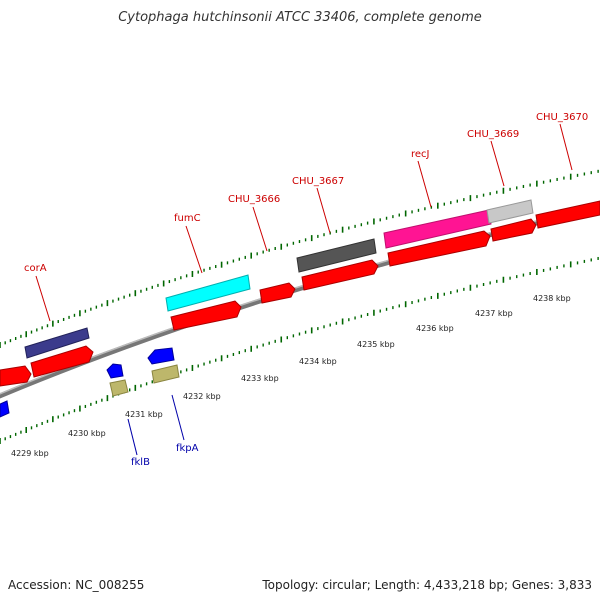 This screenshot has width=600, height=600. I want to click on callout-fkpA, so click(178, 417).